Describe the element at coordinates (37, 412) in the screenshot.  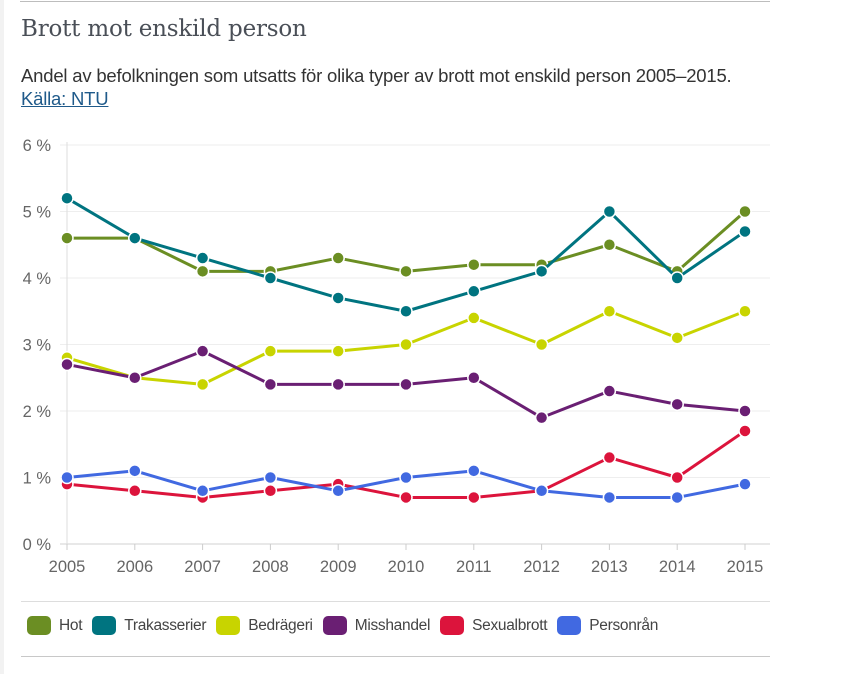
I see `y-tick-label: 2 %` at that location.